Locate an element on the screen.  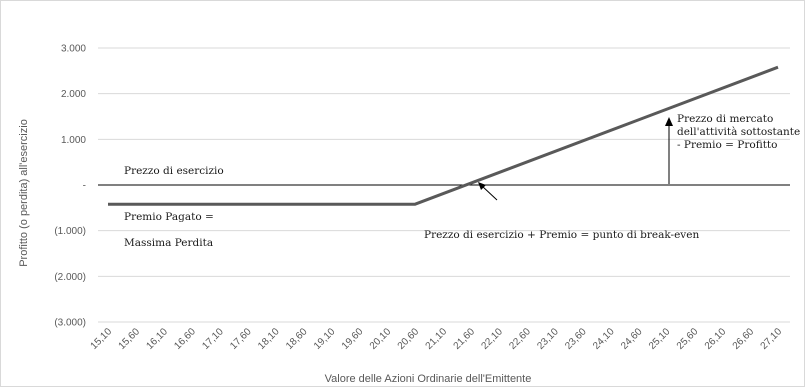
y-tick-labels: 3.000 2.000 1.000 - (1.000) (2.000) (3.000) is located at coordinates (70, 186).